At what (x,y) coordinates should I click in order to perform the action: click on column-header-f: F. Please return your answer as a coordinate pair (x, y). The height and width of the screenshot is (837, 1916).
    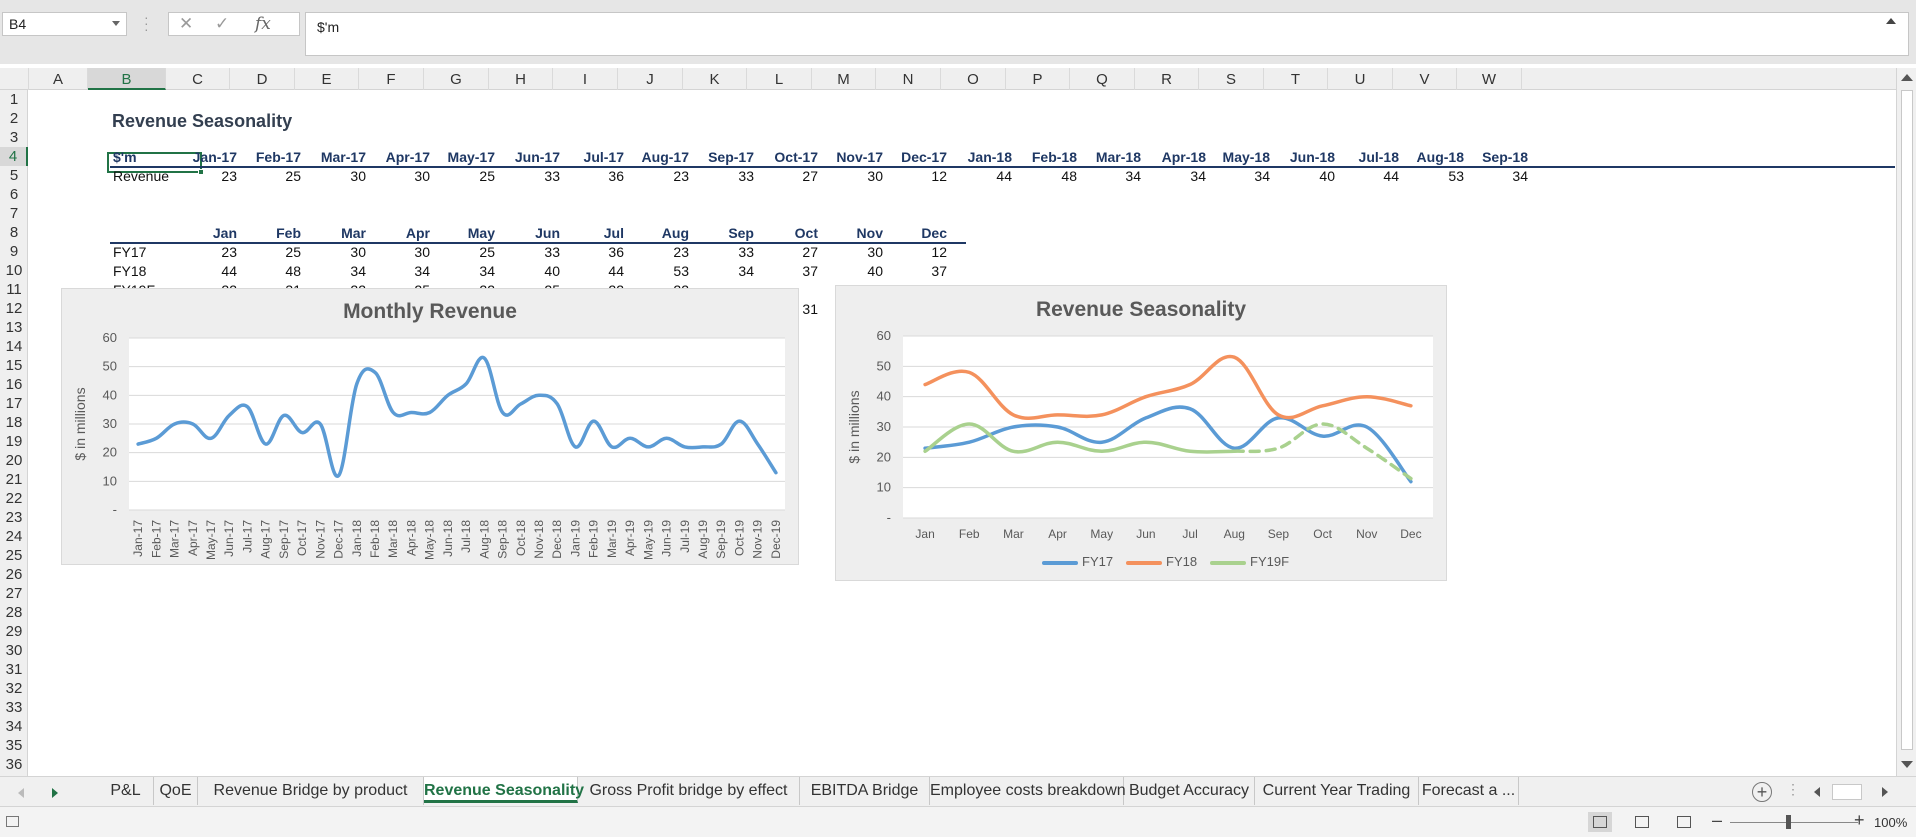
    Looking at the image, I should click on (391, 79).